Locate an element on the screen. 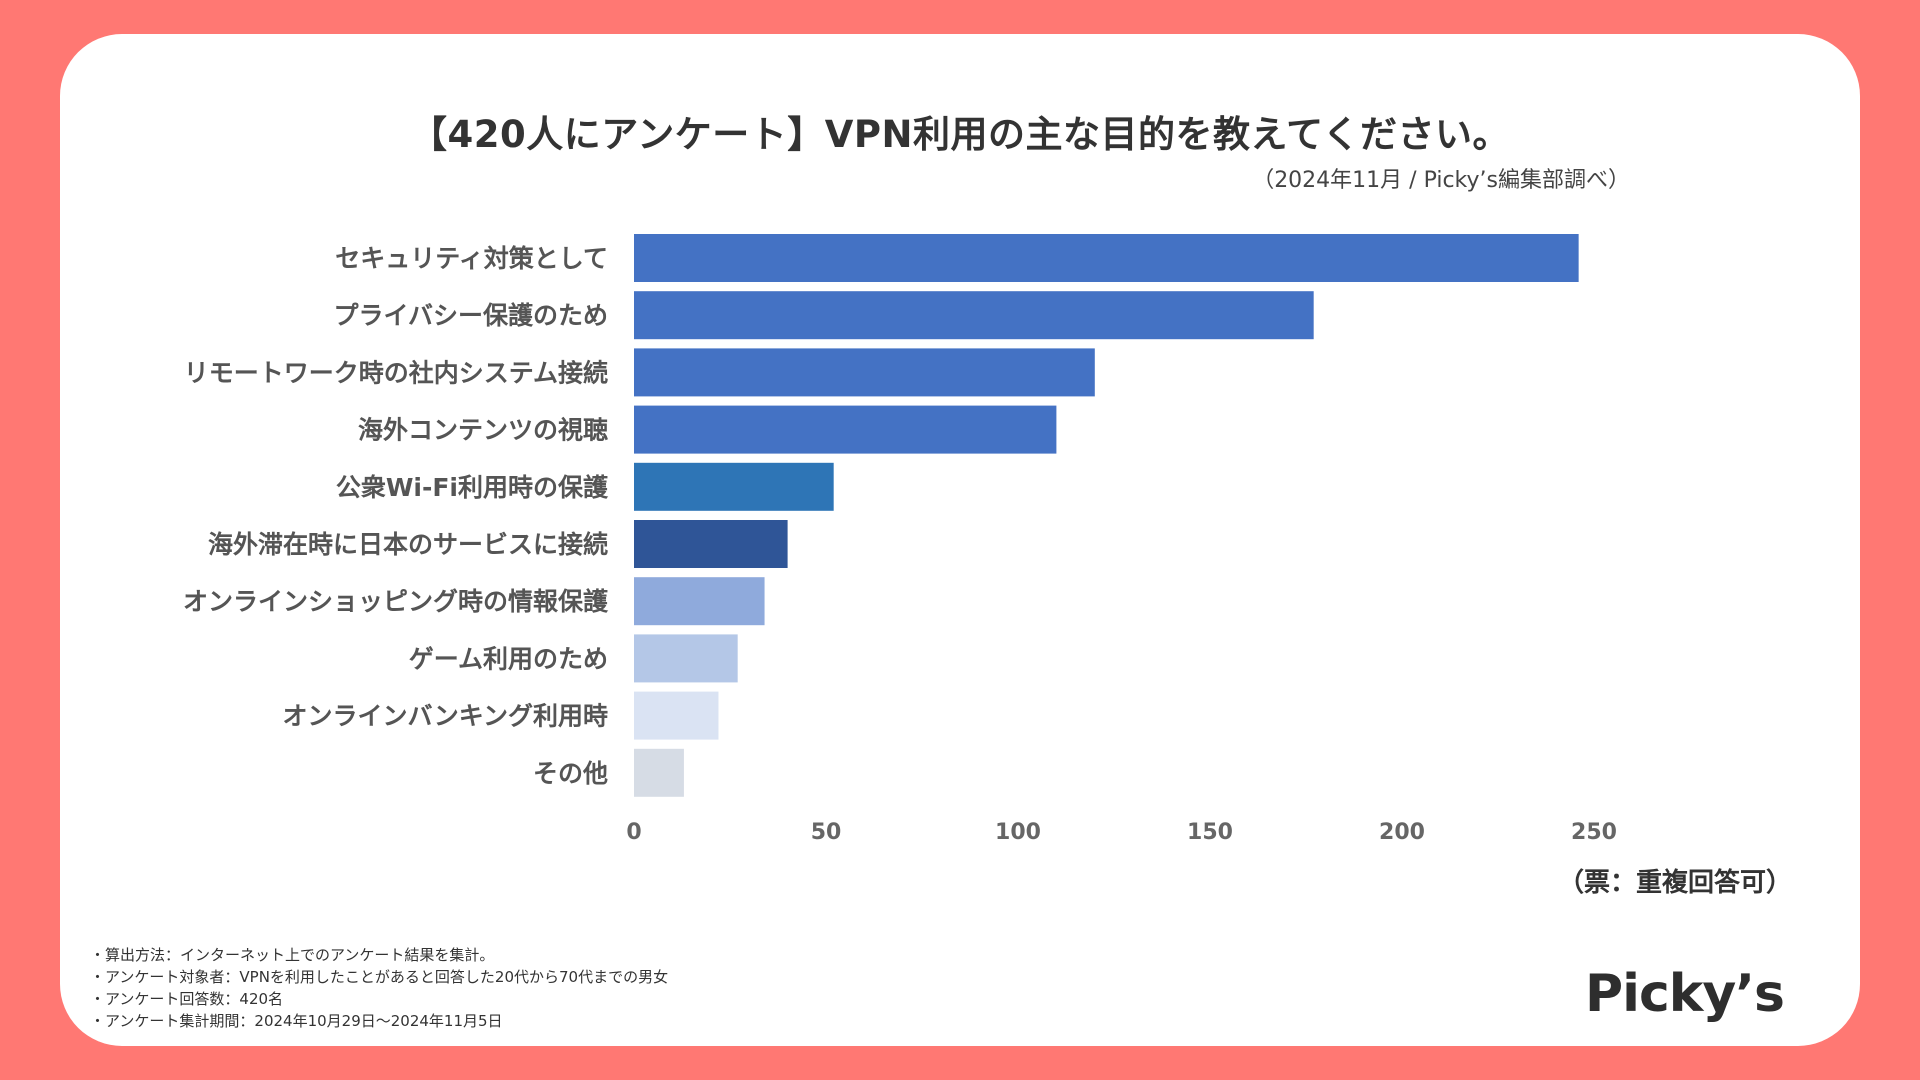 Image resolution: width=1920 pixels, height=1080 pixels. category-label: ゲーム利用のため is located at coordinates (508, 658).